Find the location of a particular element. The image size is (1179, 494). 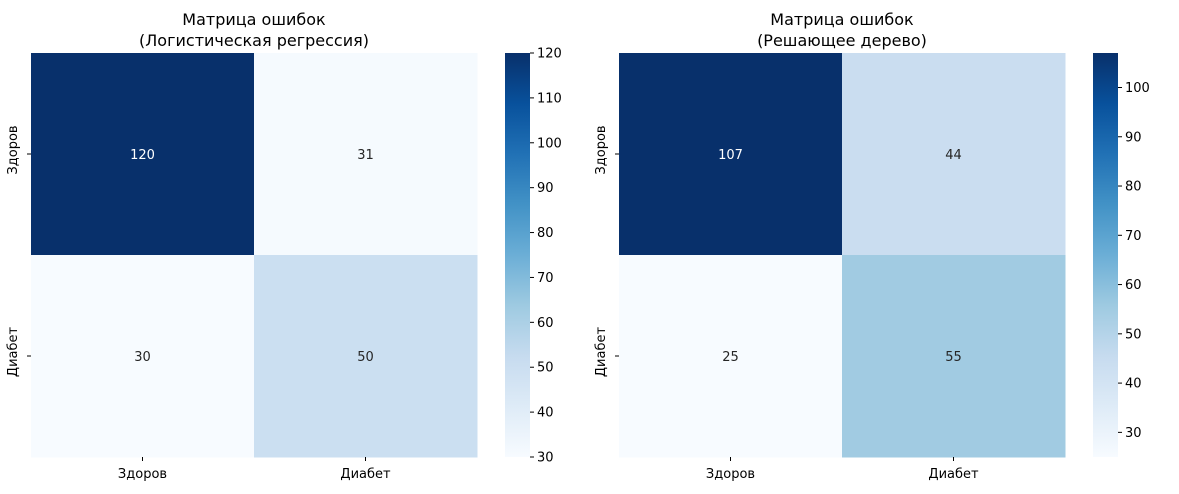

cell-value-label: 120 is located at coordinates (142, 155).